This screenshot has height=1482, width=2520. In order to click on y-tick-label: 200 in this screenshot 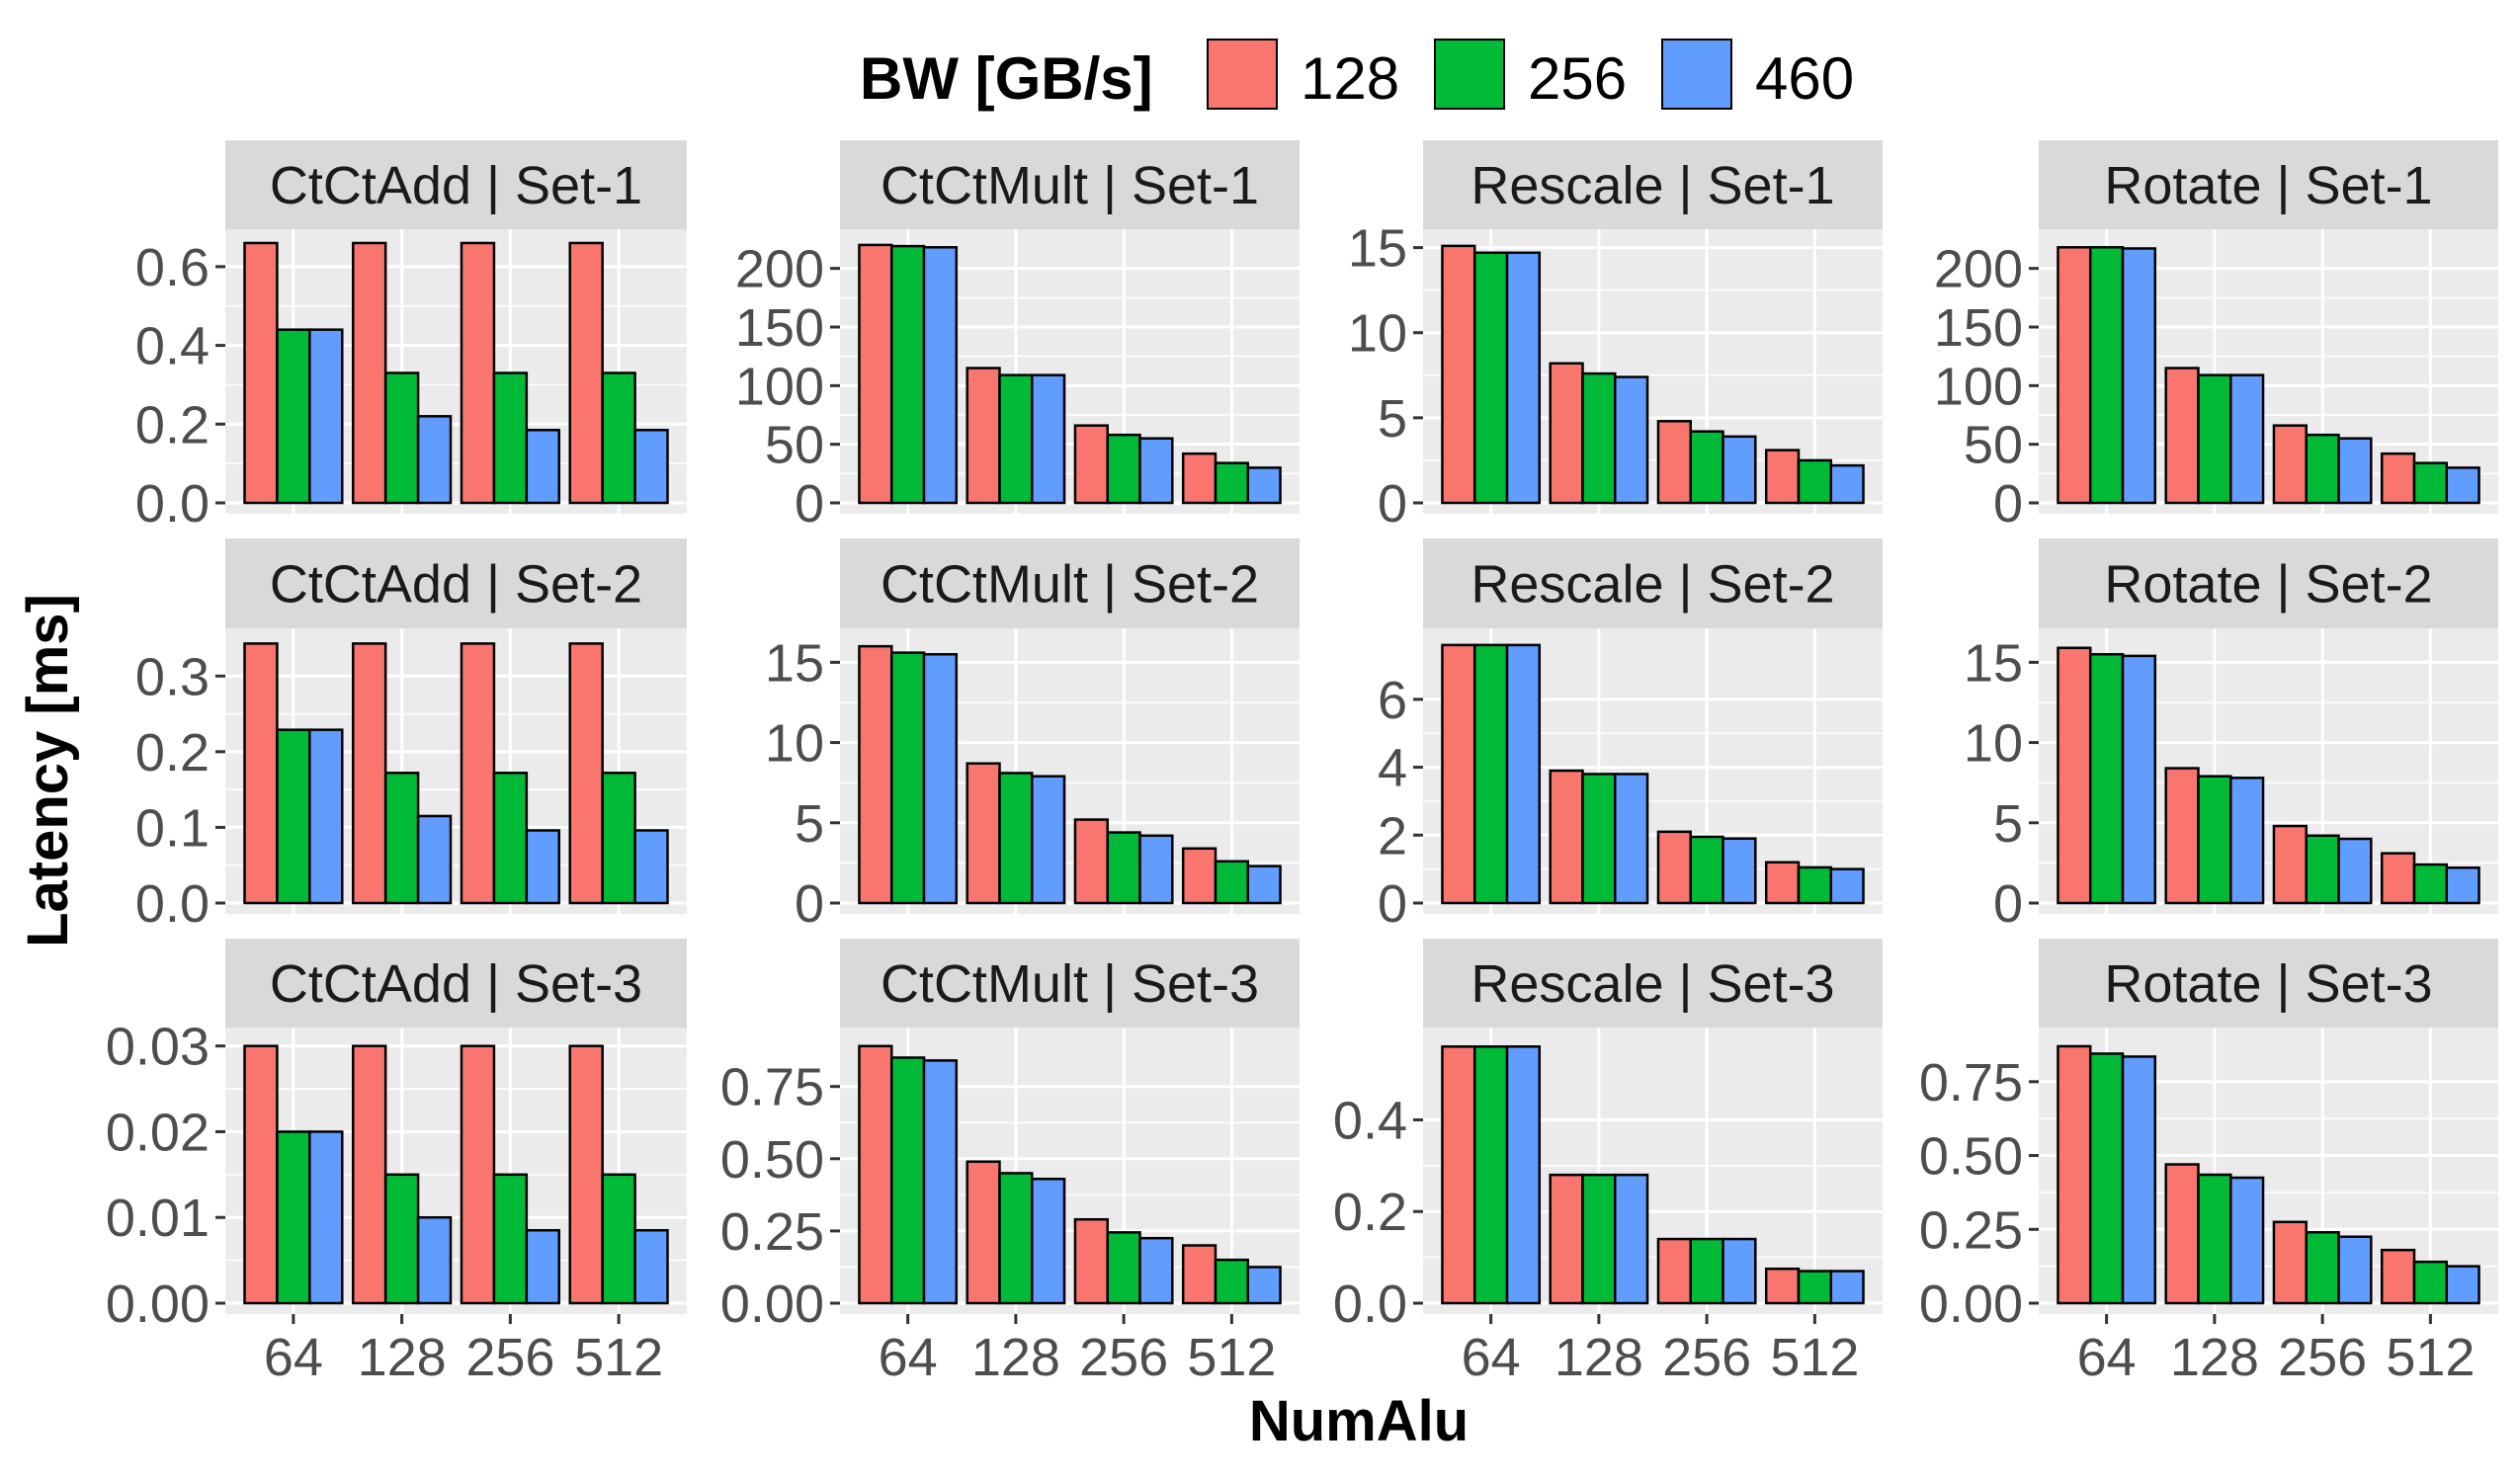, I will do `click(1978, 269)`.